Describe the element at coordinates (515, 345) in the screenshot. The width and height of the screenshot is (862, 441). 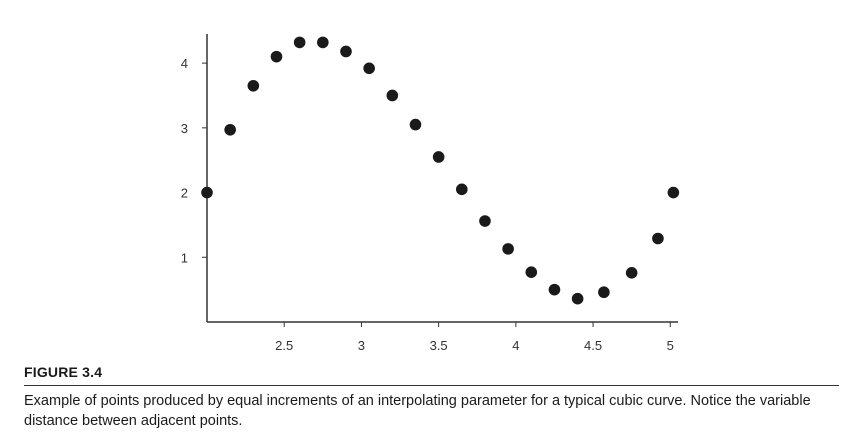
I see `x-tick-label: 4` at that location.